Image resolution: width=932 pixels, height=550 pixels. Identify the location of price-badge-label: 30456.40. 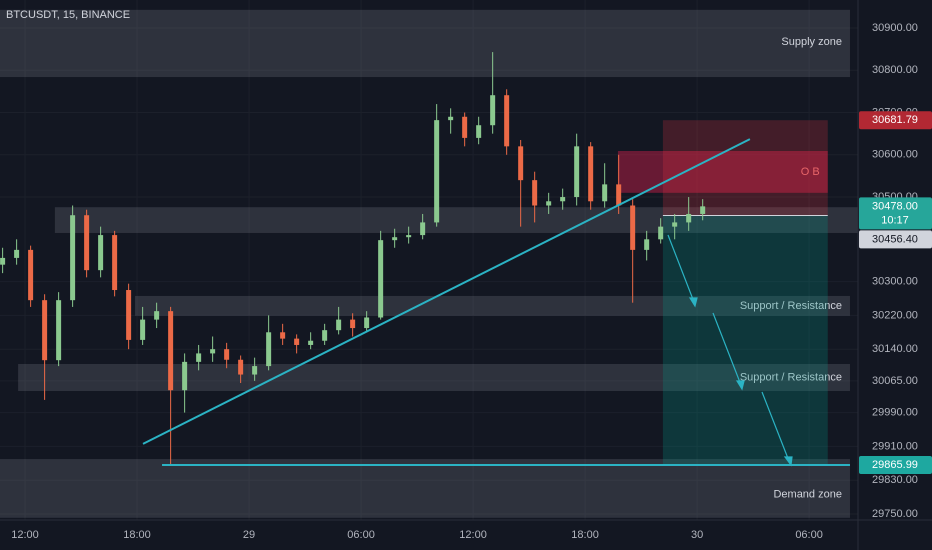
(895, 239).